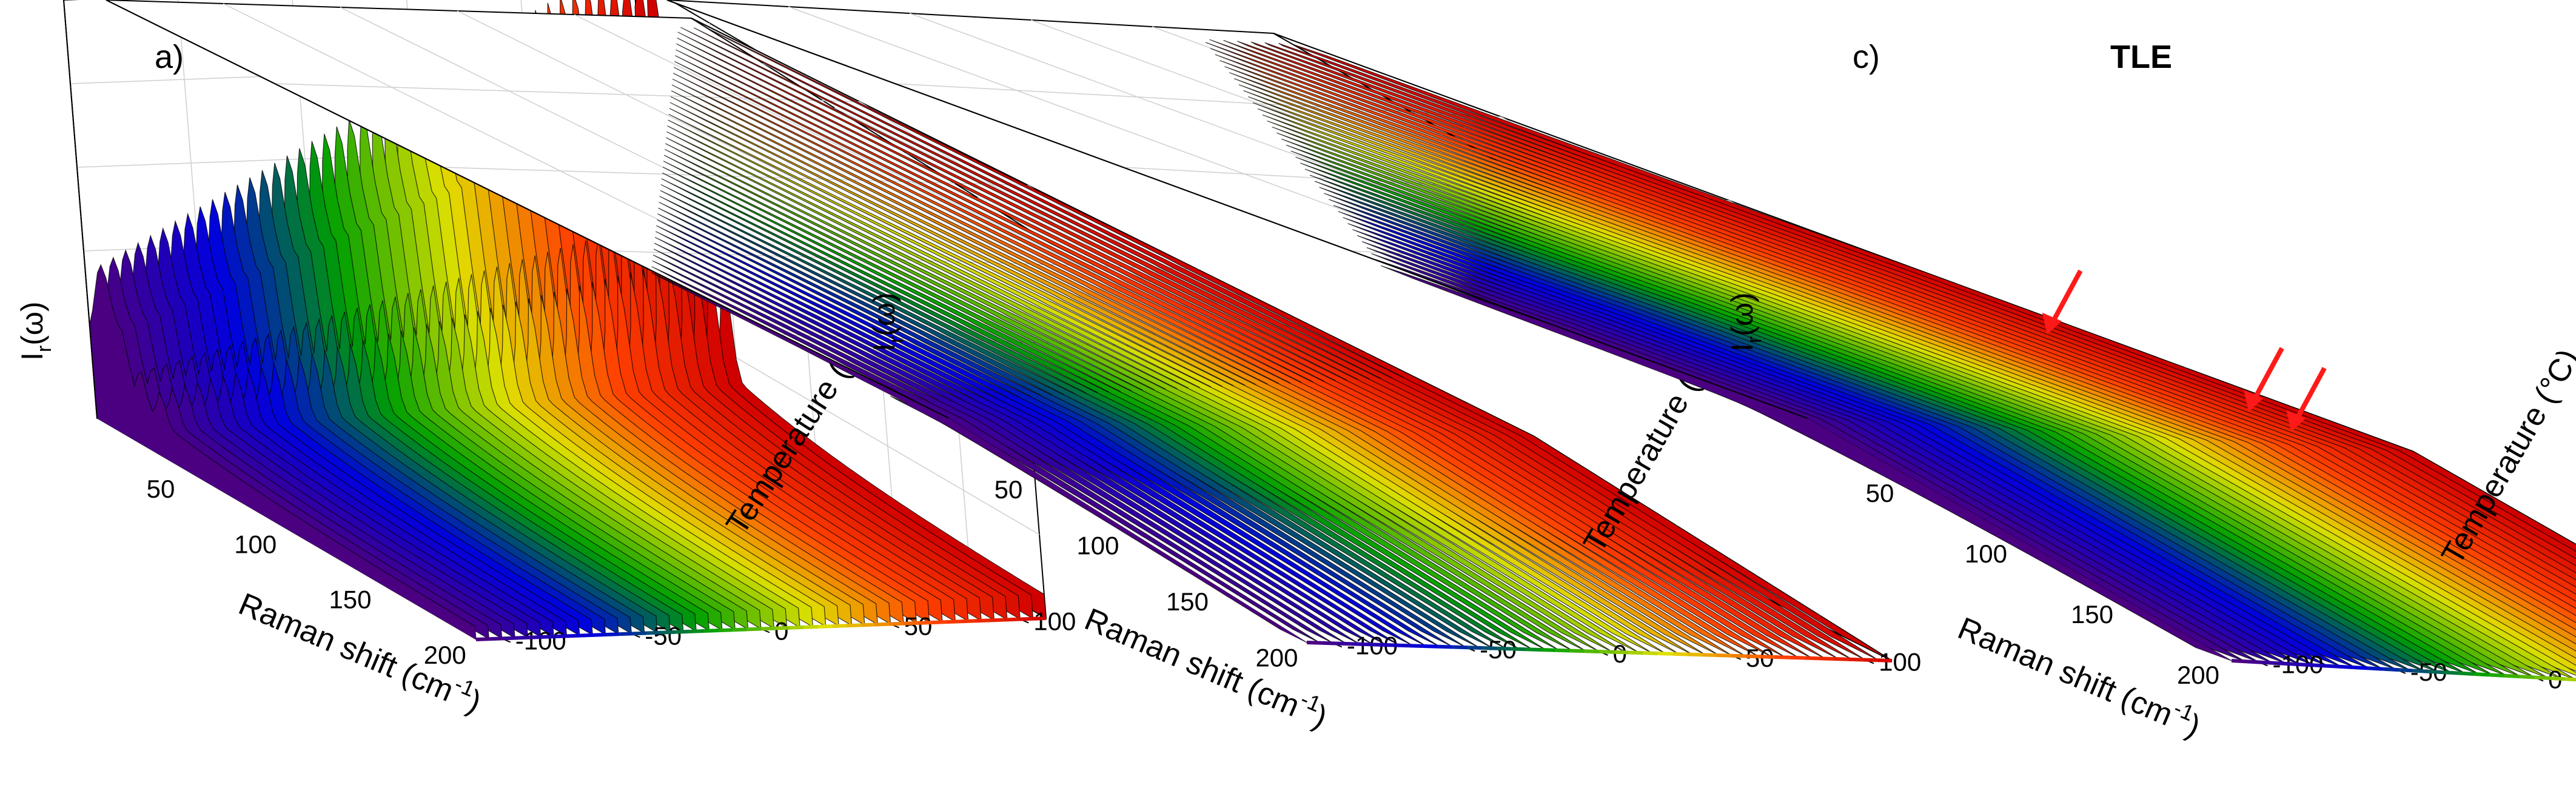 The width and height of the screenshot is (2576, 791). Describe the element at coordinates (2065, 672) in the screenshot. I see `x-axis-label-main: Raman shift (cm` at that location.